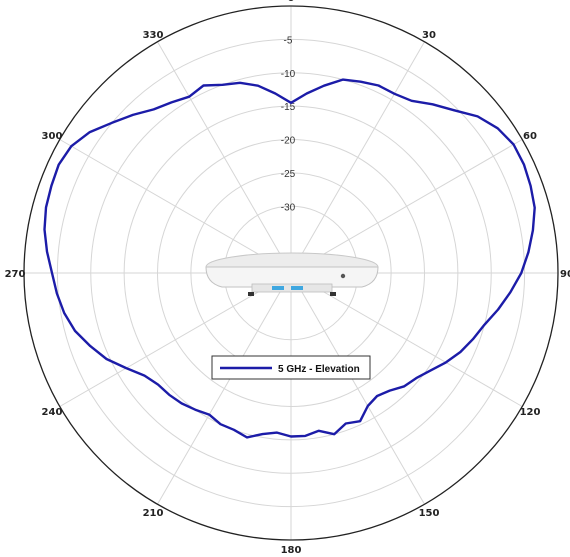 This screenshot has width=570, height=557. Describe the element at coordinates (530, 136) in the screenshot. I see `angle-tick-label: 60` at that location.